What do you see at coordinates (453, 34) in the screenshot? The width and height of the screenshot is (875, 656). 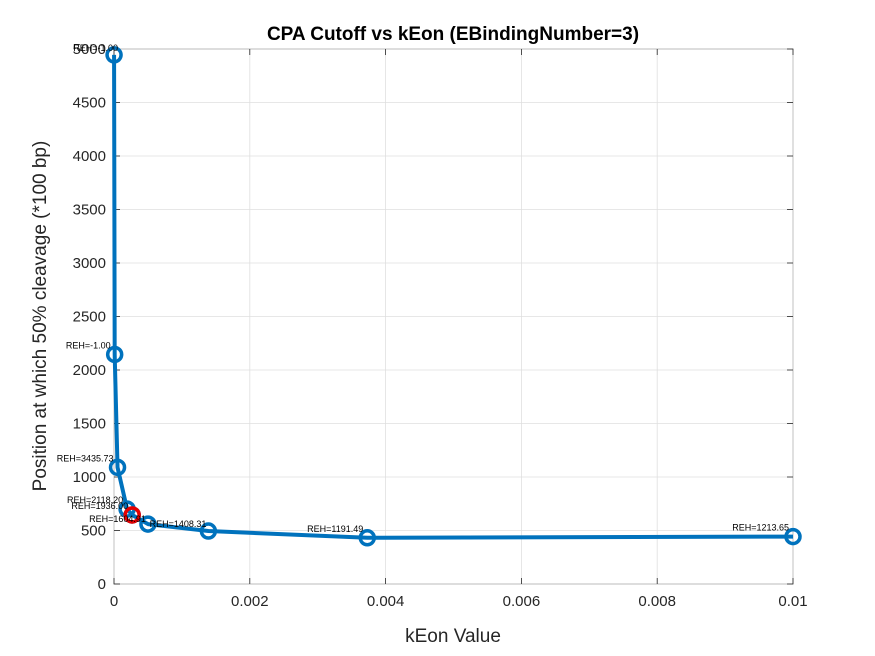 I see `chart-title: CPA Cutoff vs kEon (EBindingNumber=3)` at bounding box center [453, 34].